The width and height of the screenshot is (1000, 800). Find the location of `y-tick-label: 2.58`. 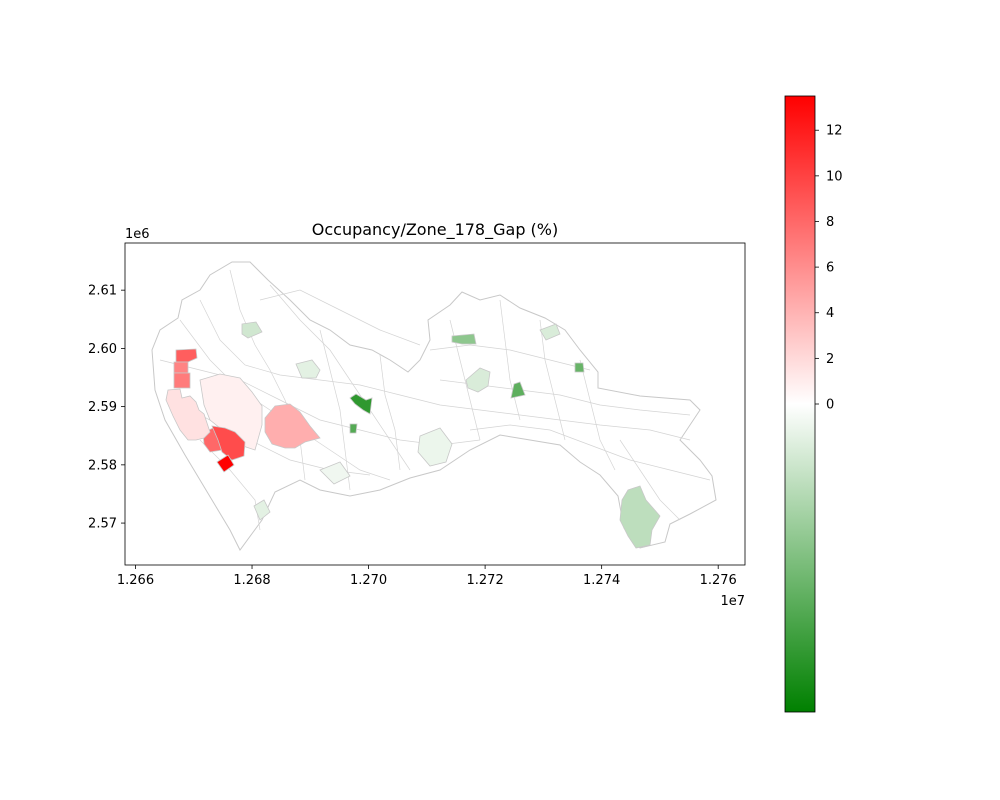

y-tick-label: 2.58 is located at coordinates (102, 465).